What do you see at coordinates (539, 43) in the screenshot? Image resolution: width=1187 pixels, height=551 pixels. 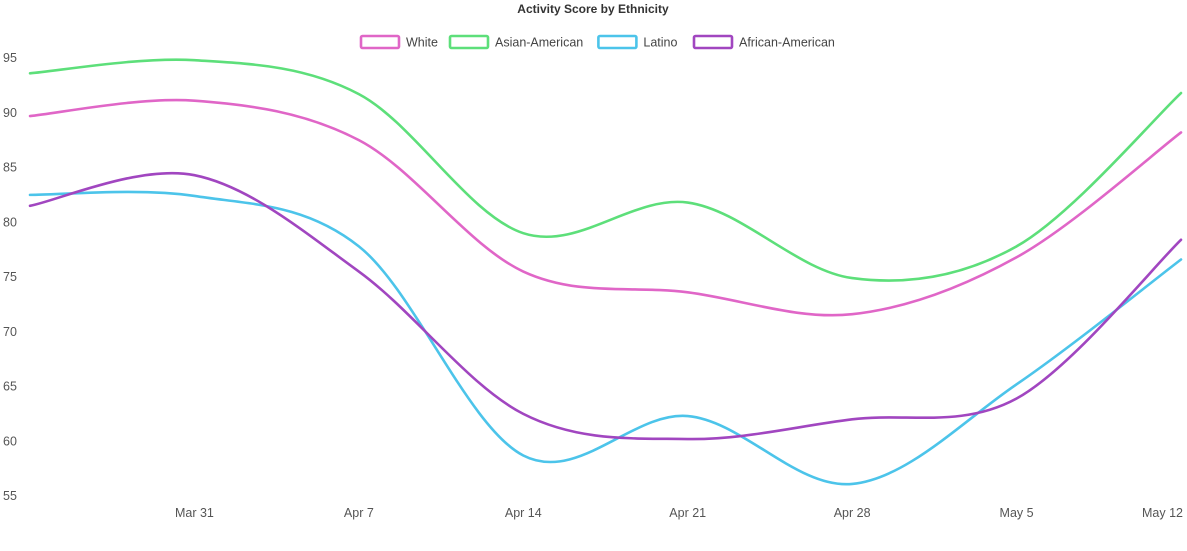 I see `legend-label: Asian-American` at bounding box center [539, 43].